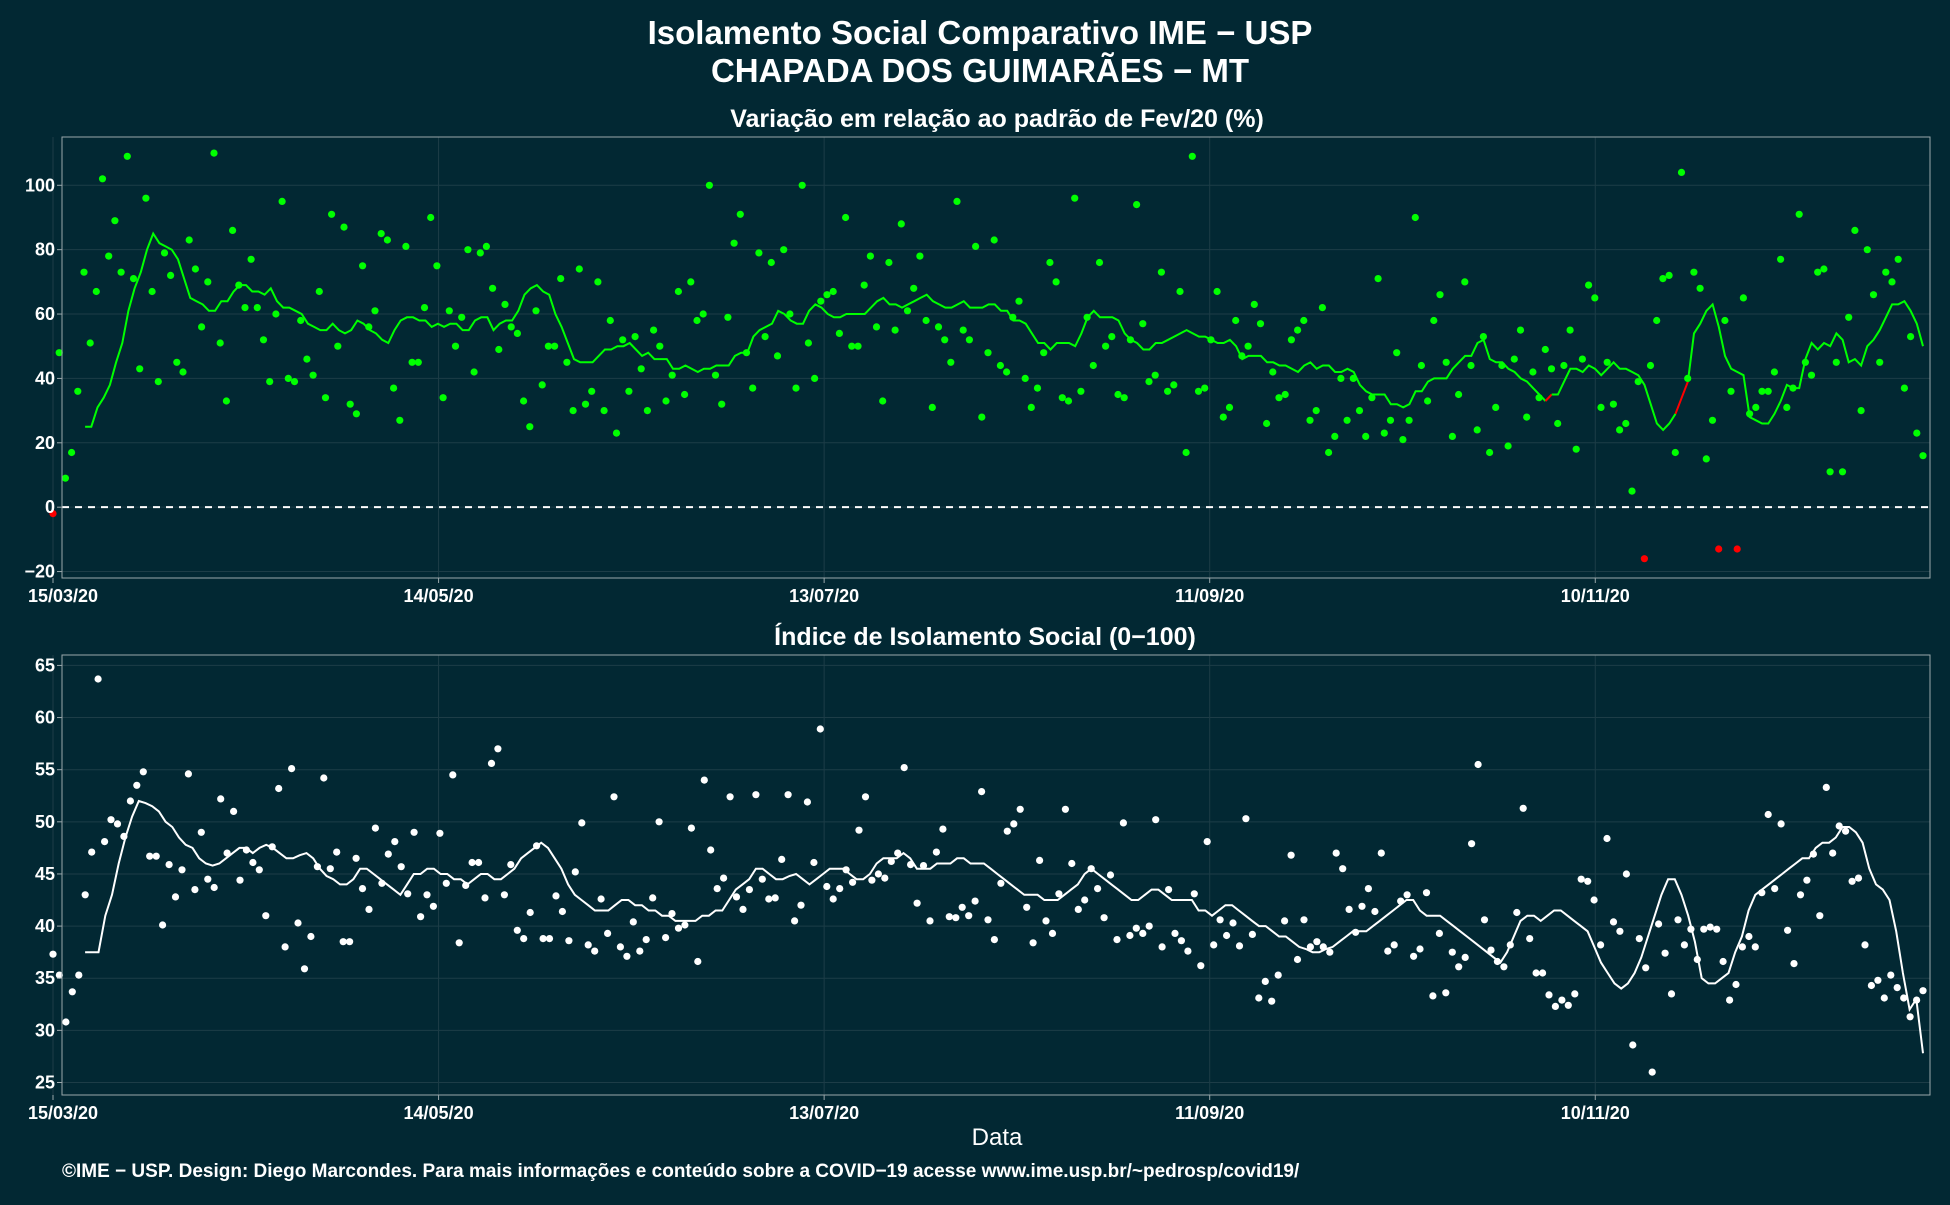 The image size is (1950, 1205). Describe the element at coordinates (816, 329) in the screenshot. I see `moving-average-line` at that location.